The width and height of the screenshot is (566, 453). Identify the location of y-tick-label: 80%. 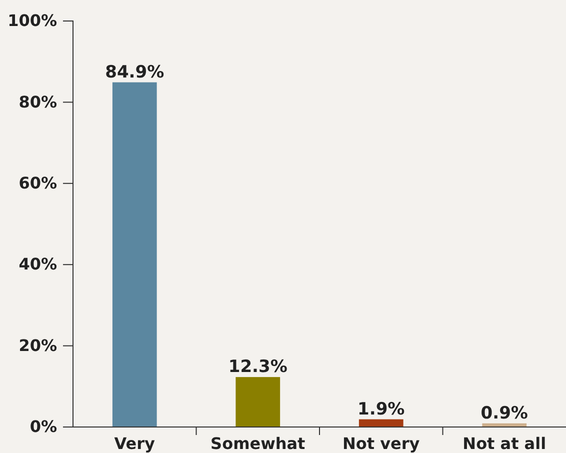
(37, 102).